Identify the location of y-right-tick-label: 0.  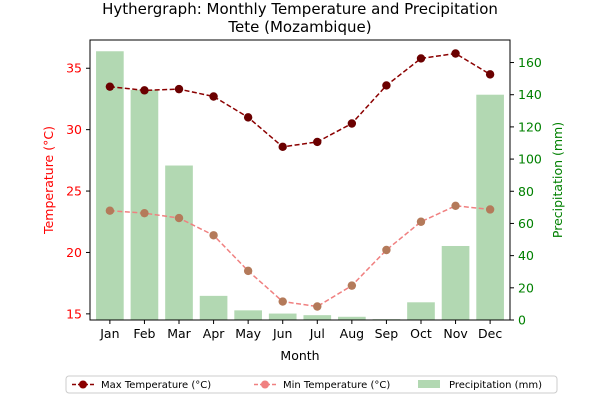
(522, 320).